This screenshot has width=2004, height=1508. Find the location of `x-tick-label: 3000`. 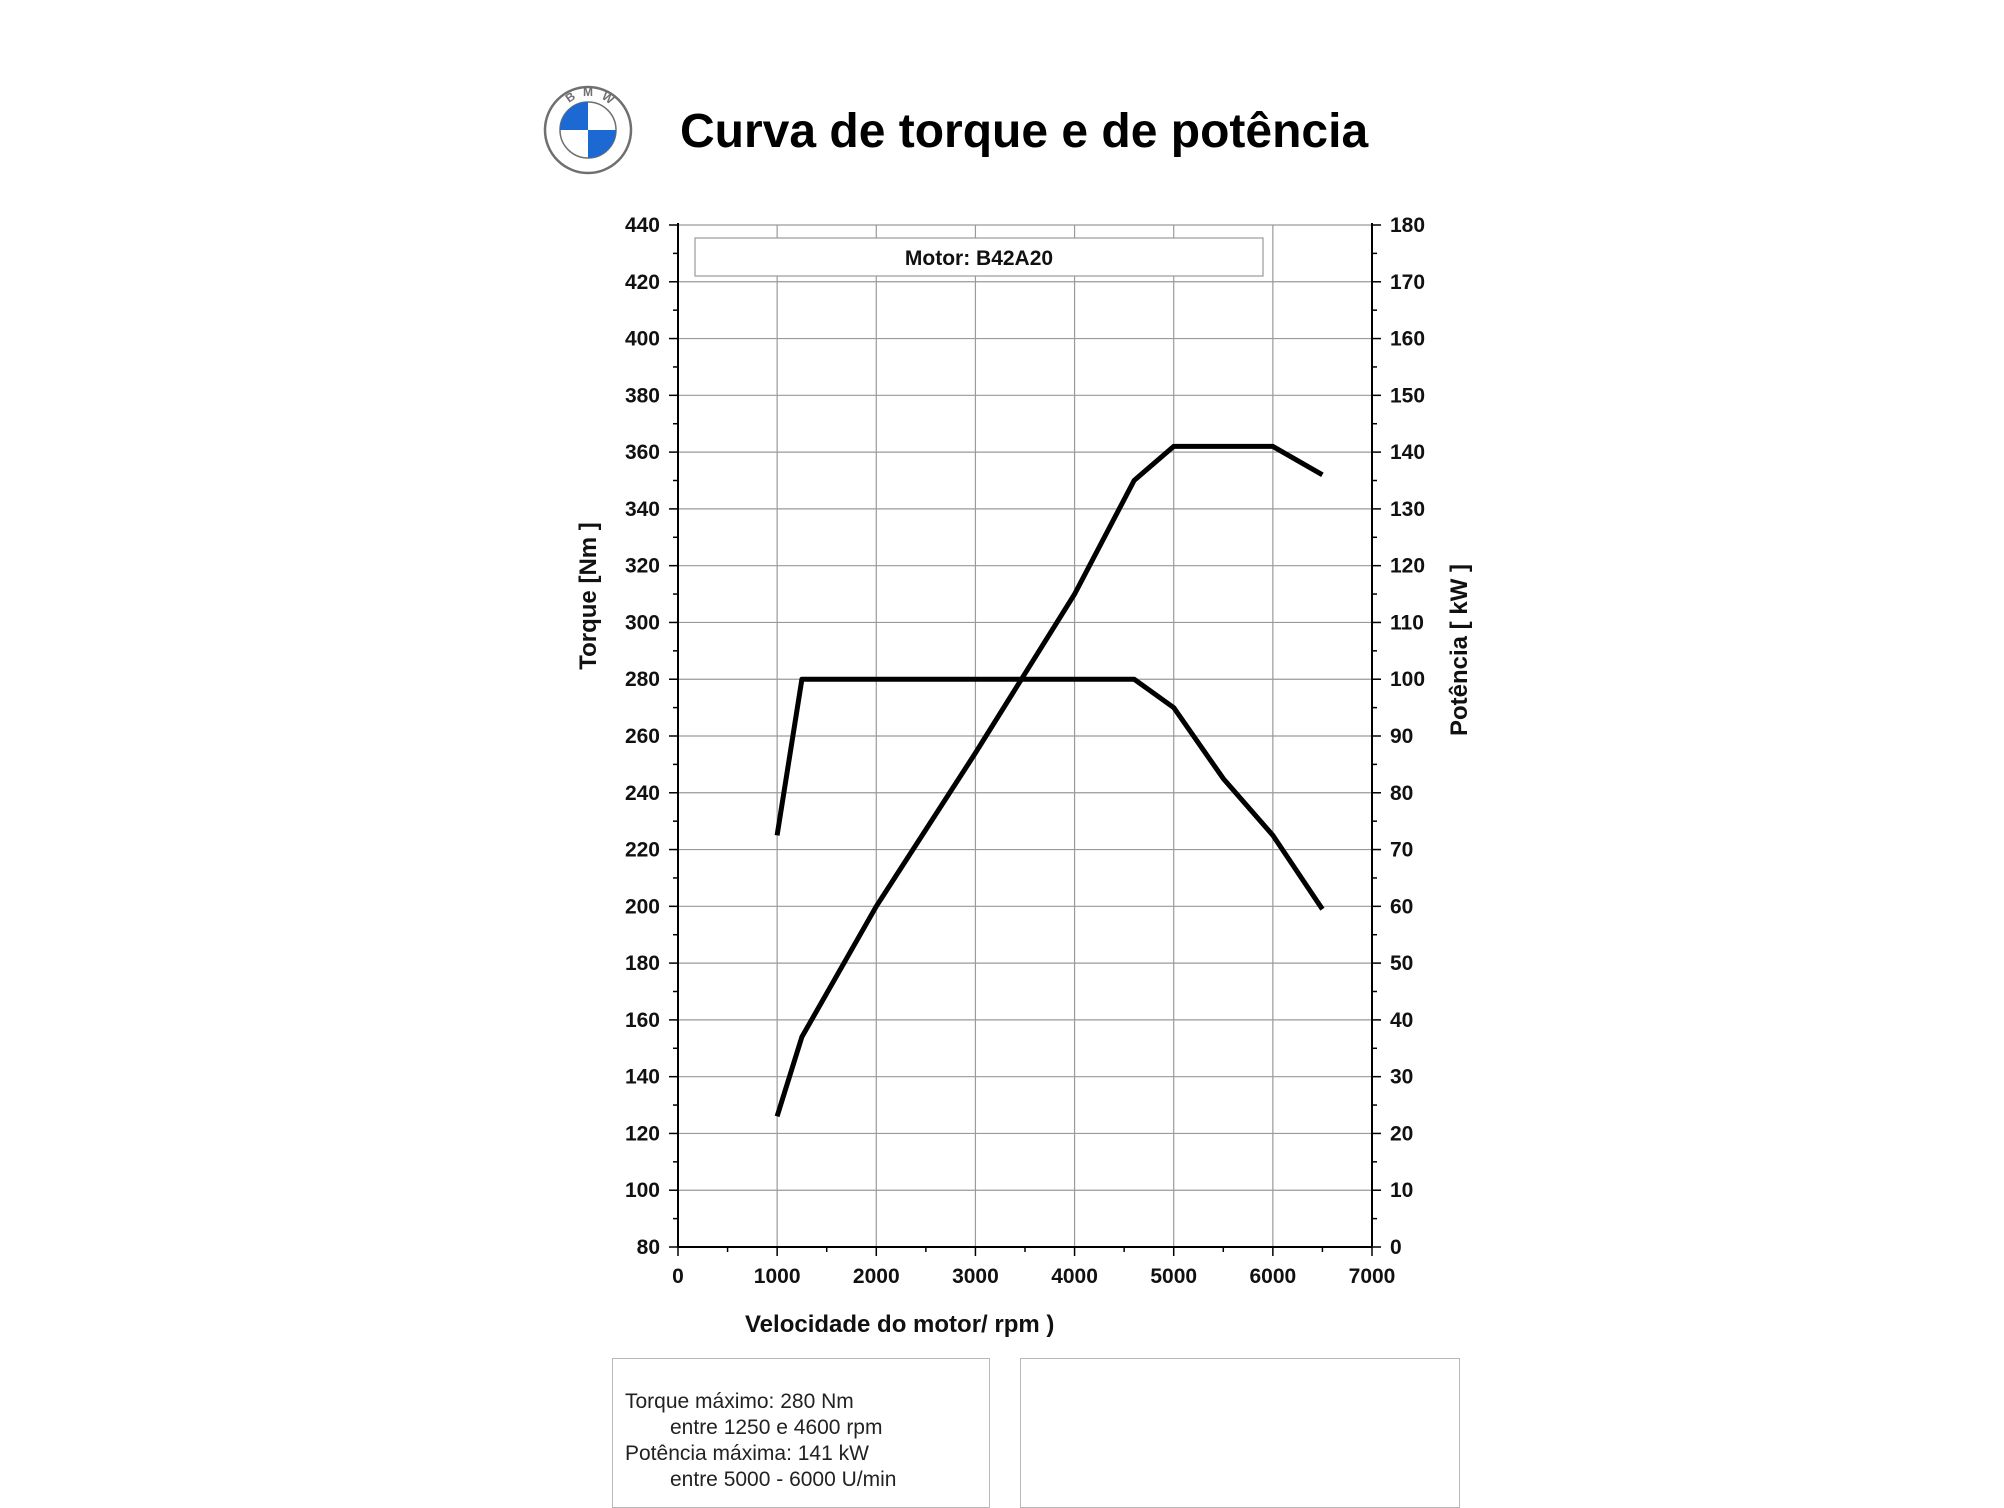

x-tick-label: 3000 is located at coordinates (975, 1276).